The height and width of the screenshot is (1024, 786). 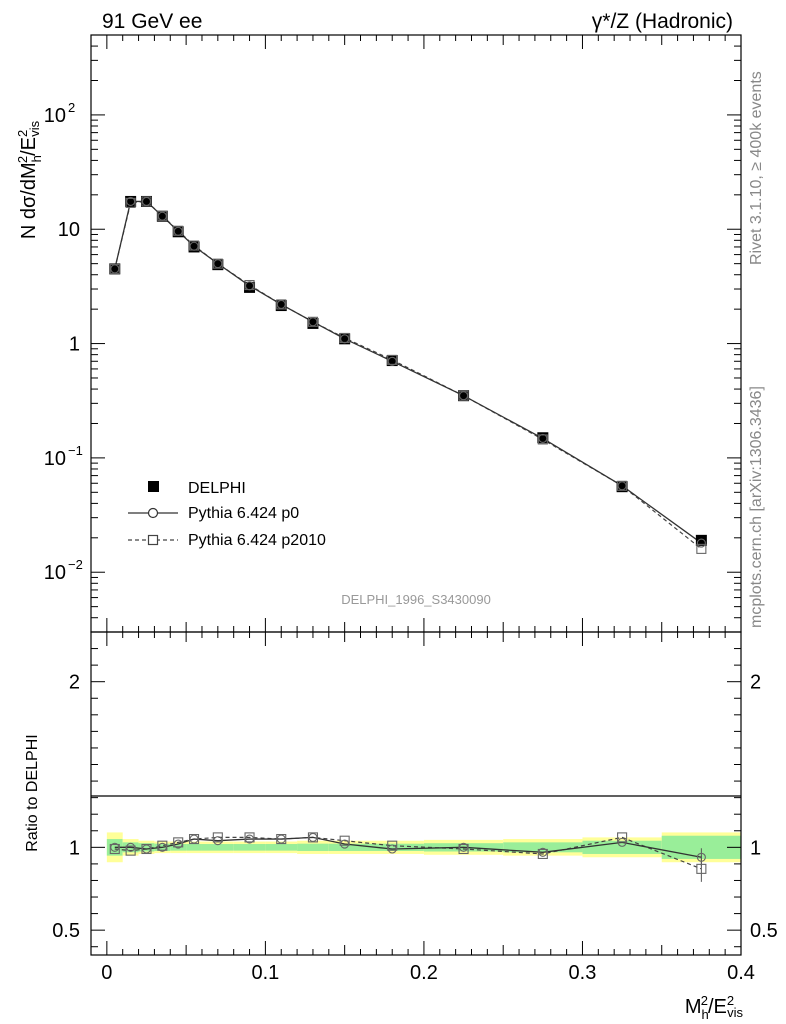 I want to click on title-right: γ*/Z (Hadronic), so click(x=662, y=21).